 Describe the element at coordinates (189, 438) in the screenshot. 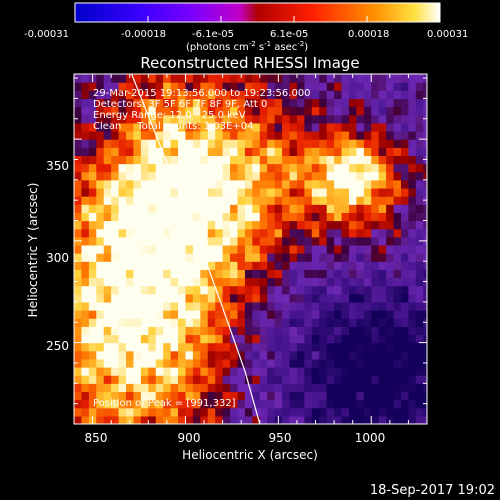

I see `x-tick-label: 900` at that location.